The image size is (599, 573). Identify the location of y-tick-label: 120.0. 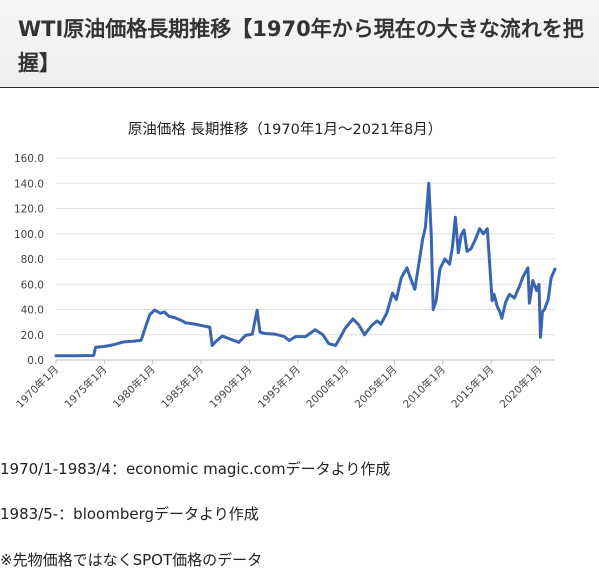
(29, 210).